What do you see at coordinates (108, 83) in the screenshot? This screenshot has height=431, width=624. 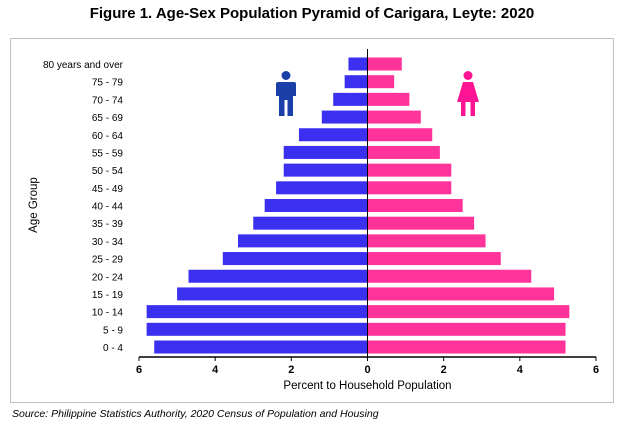 I see `age-group-label: 75 - 79` at bounding box center [108, 83].